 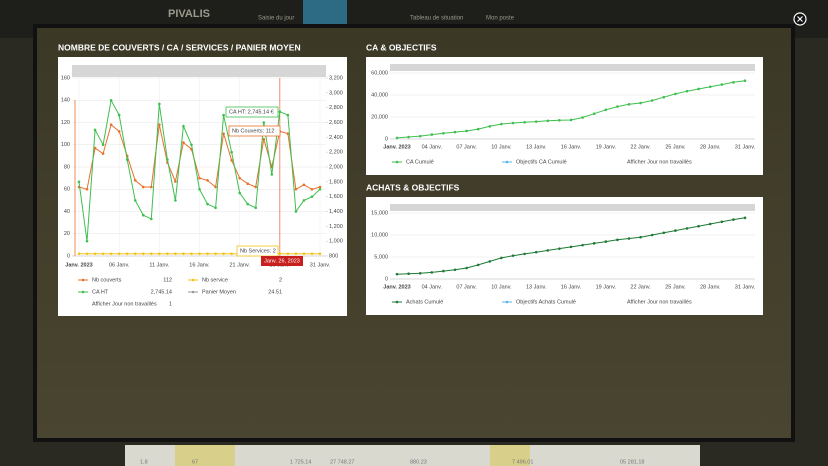 What do you see at coordinates (100, 292) in the screenshot?
I see `legend-label: CA HT` at bounding box center [100, 292].